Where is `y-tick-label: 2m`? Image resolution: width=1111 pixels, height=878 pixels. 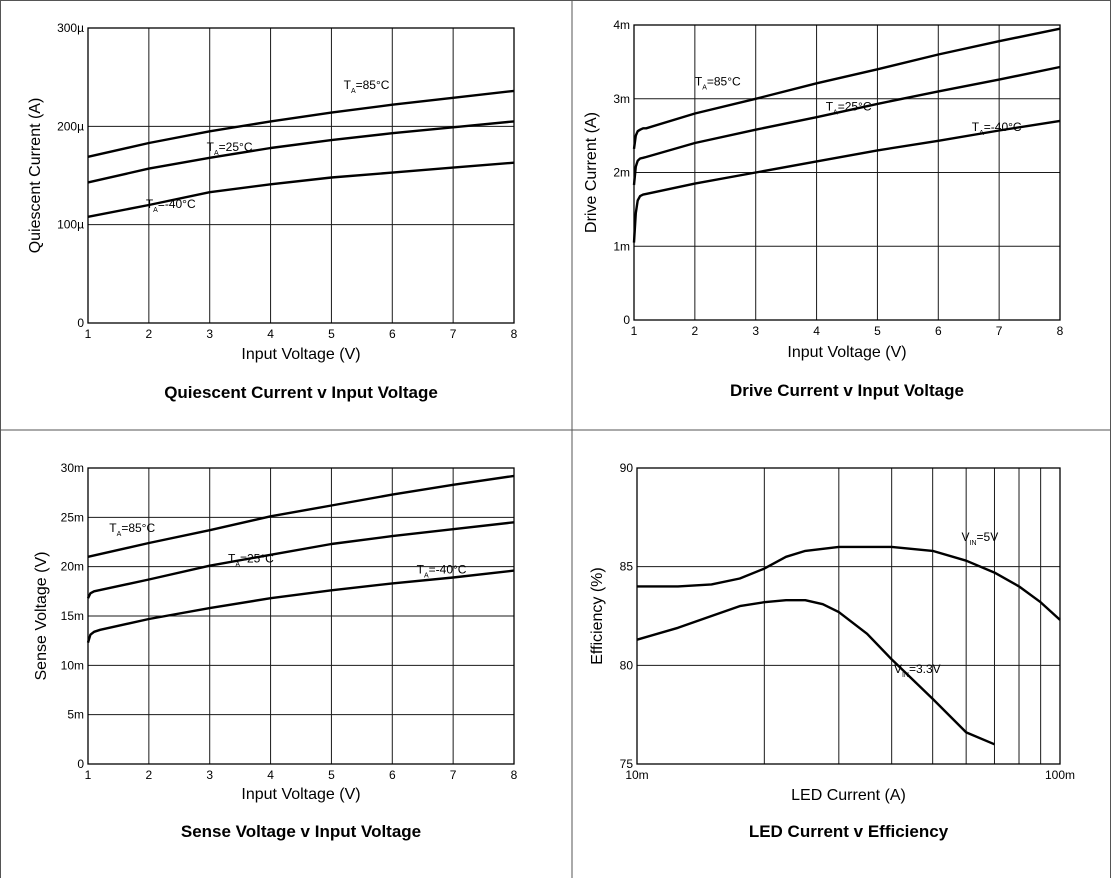
y-tick-label: 2m is located at coordinates (621, 173).